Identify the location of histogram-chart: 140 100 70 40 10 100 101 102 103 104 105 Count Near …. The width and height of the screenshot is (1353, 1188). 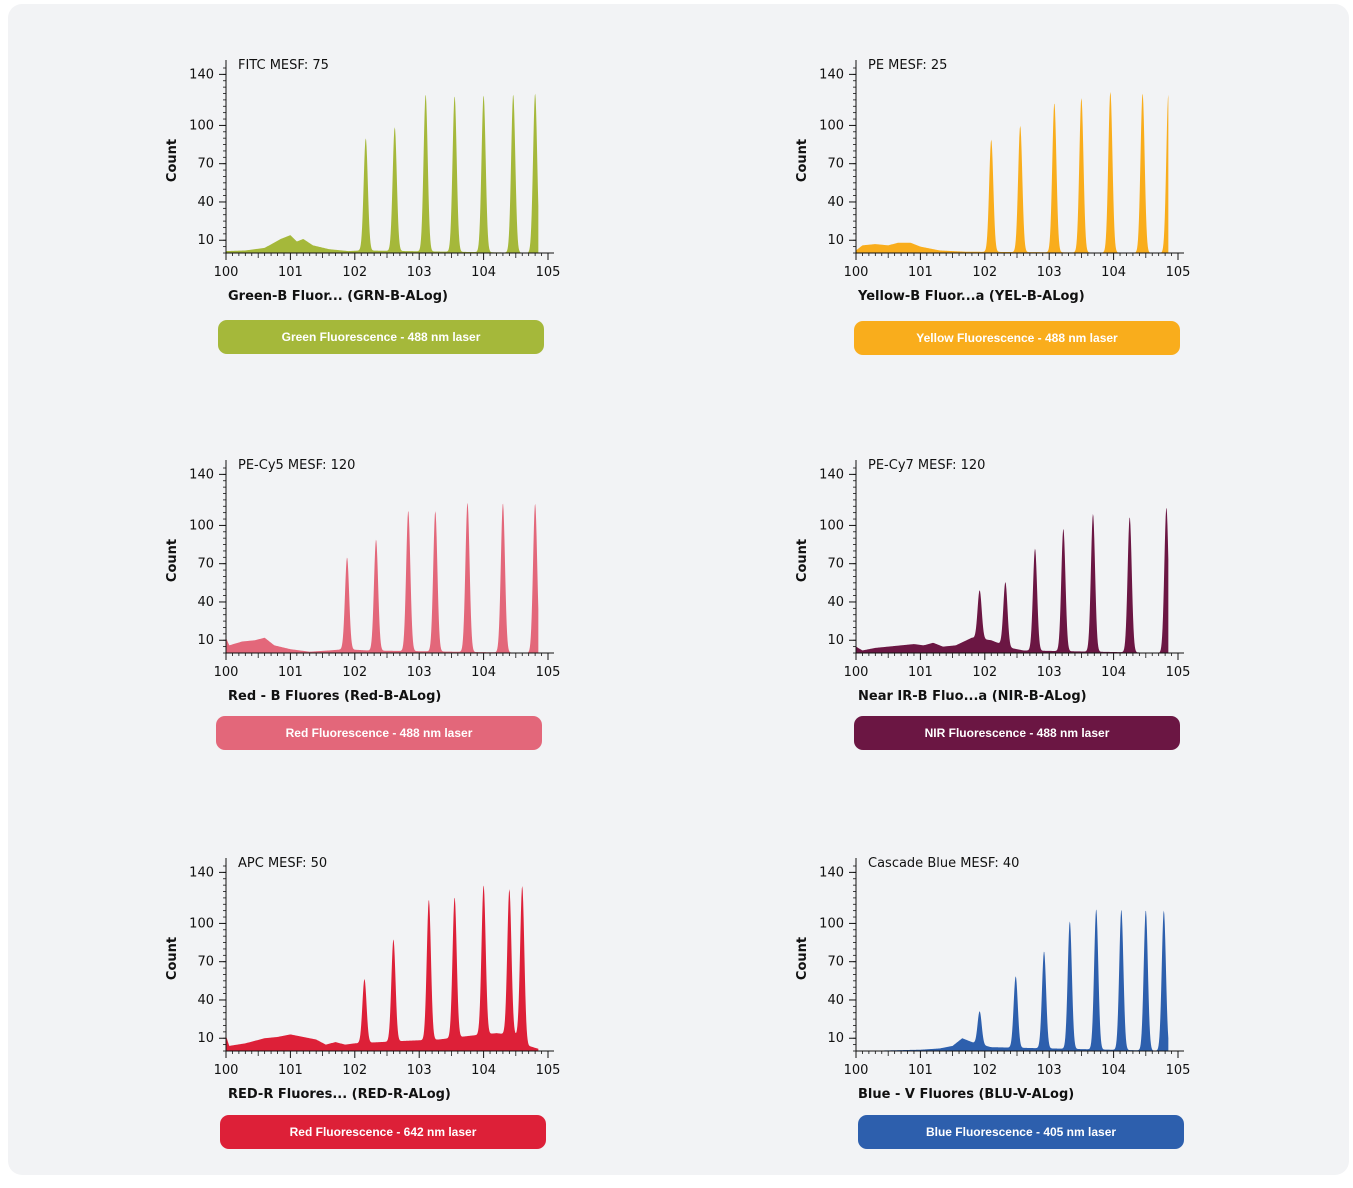
(992, 581).